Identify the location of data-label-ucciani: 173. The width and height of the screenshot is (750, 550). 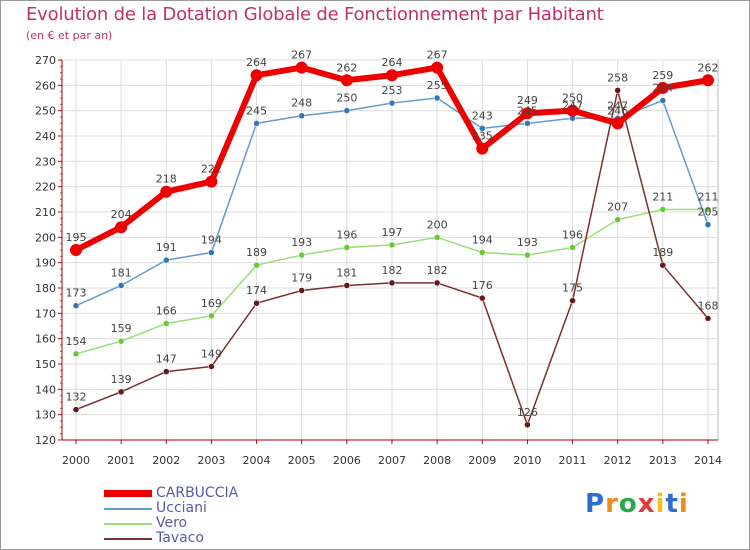
(76, 293).